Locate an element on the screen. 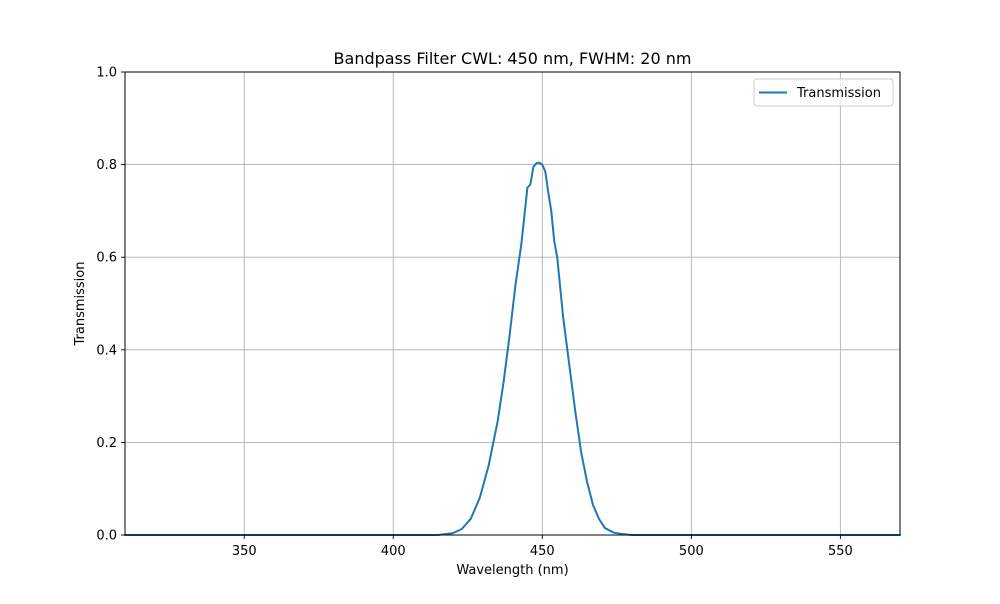 This screenshot has height=604, width=1000. x-tick-label-3: 500 is located at coordinates (691, 551).